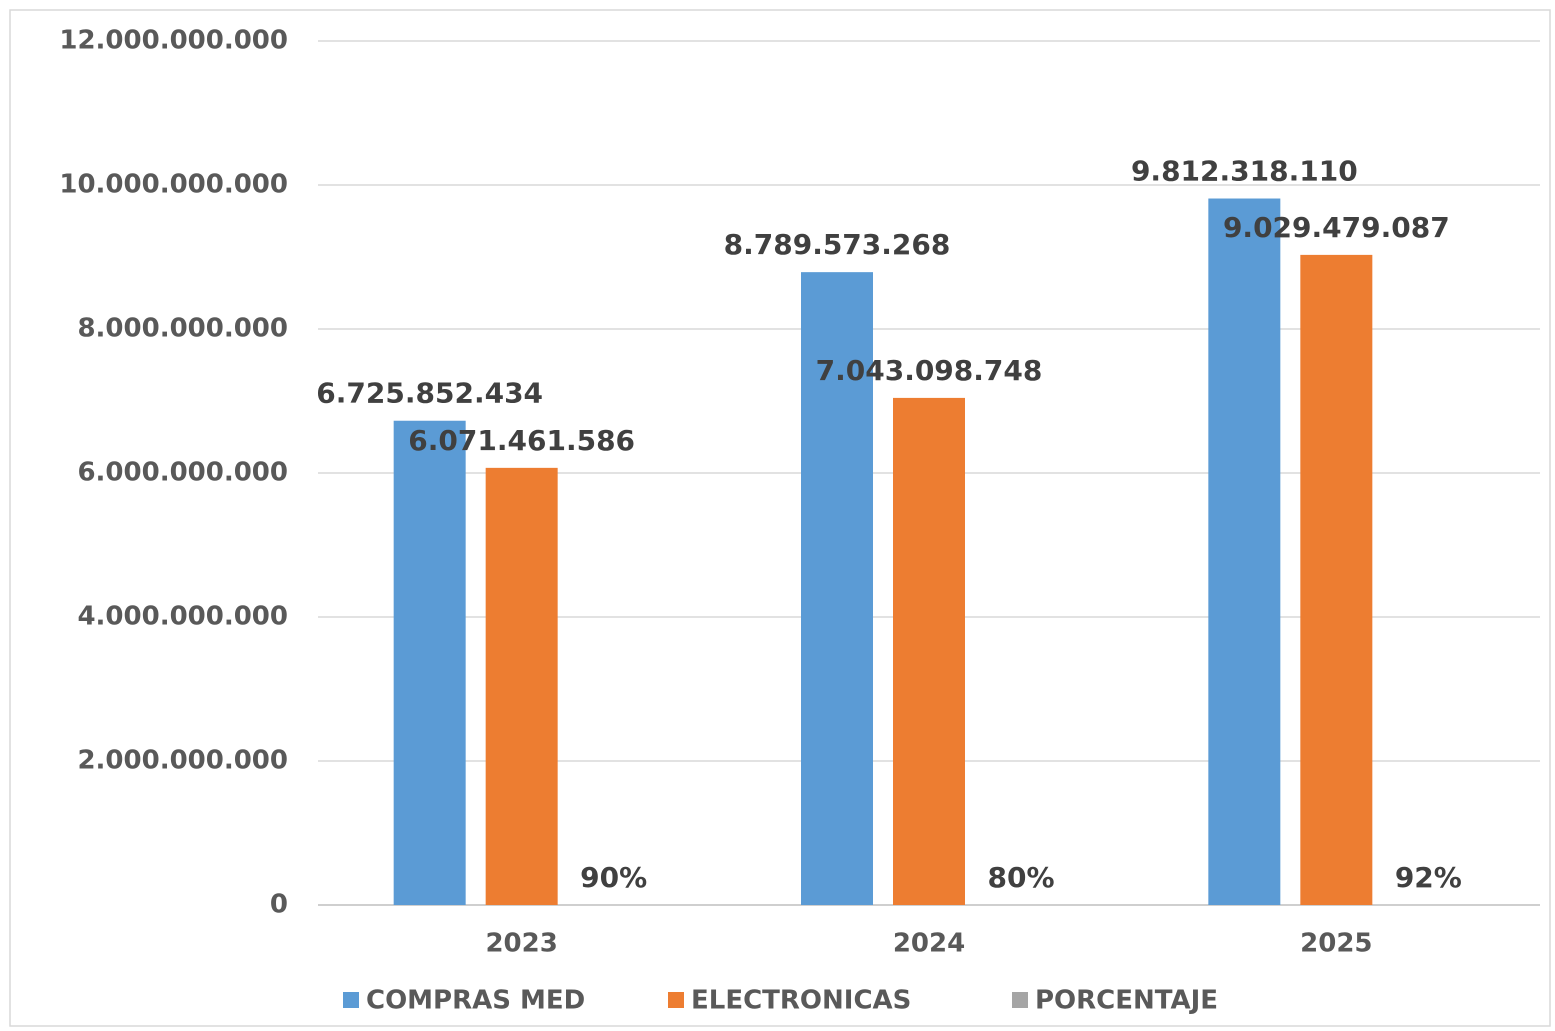 The height and width of the screenshot is (1031, 1555). What do you see at coordinates (1020, 877) in the screenshot?
I see `value-label: 80%` at bounding box center [1020, 877].